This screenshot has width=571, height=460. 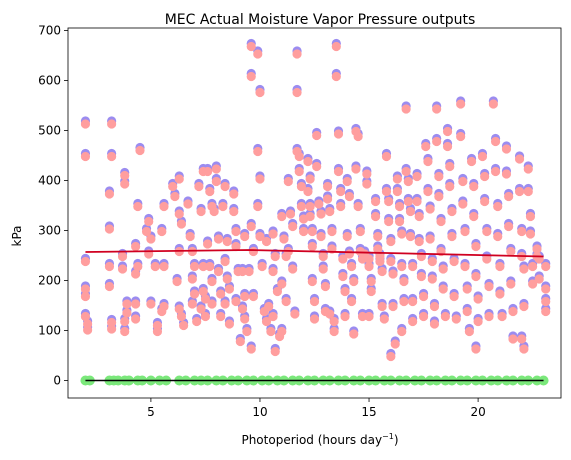 I want to click on x-tick-label: 5, so click(x=151, y=412).